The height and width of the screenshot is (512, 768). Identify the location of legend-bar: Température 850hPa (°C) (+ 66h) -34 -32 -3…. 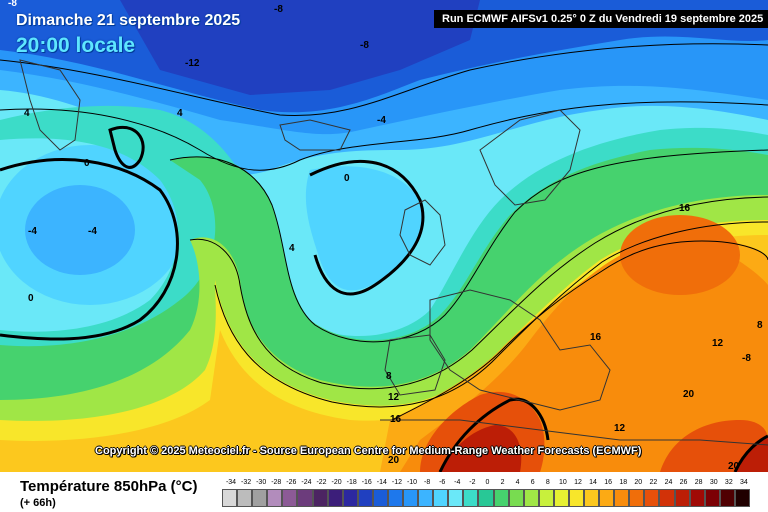
(384, 492).